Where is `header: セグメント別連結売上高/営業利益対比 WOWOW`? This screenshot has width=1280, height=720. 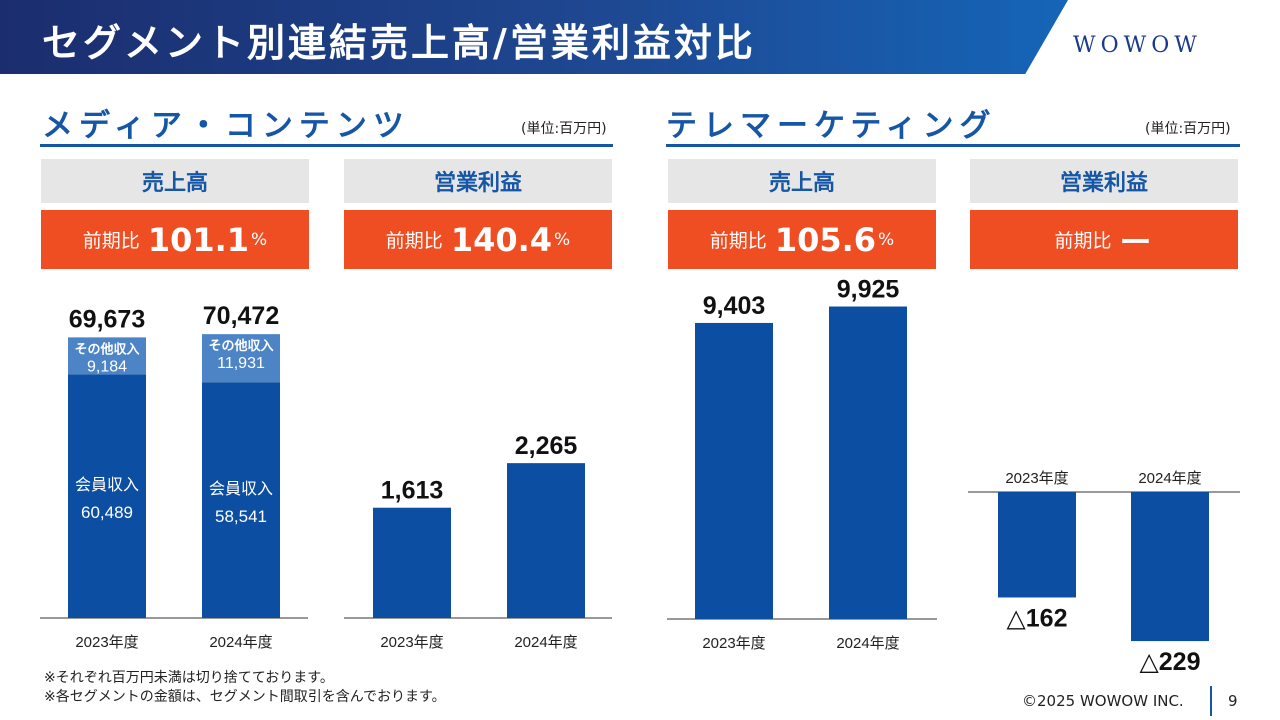
header: セグメント別連結売上高/営業利益対比 WOWOW is located at coordinates (640, 37).